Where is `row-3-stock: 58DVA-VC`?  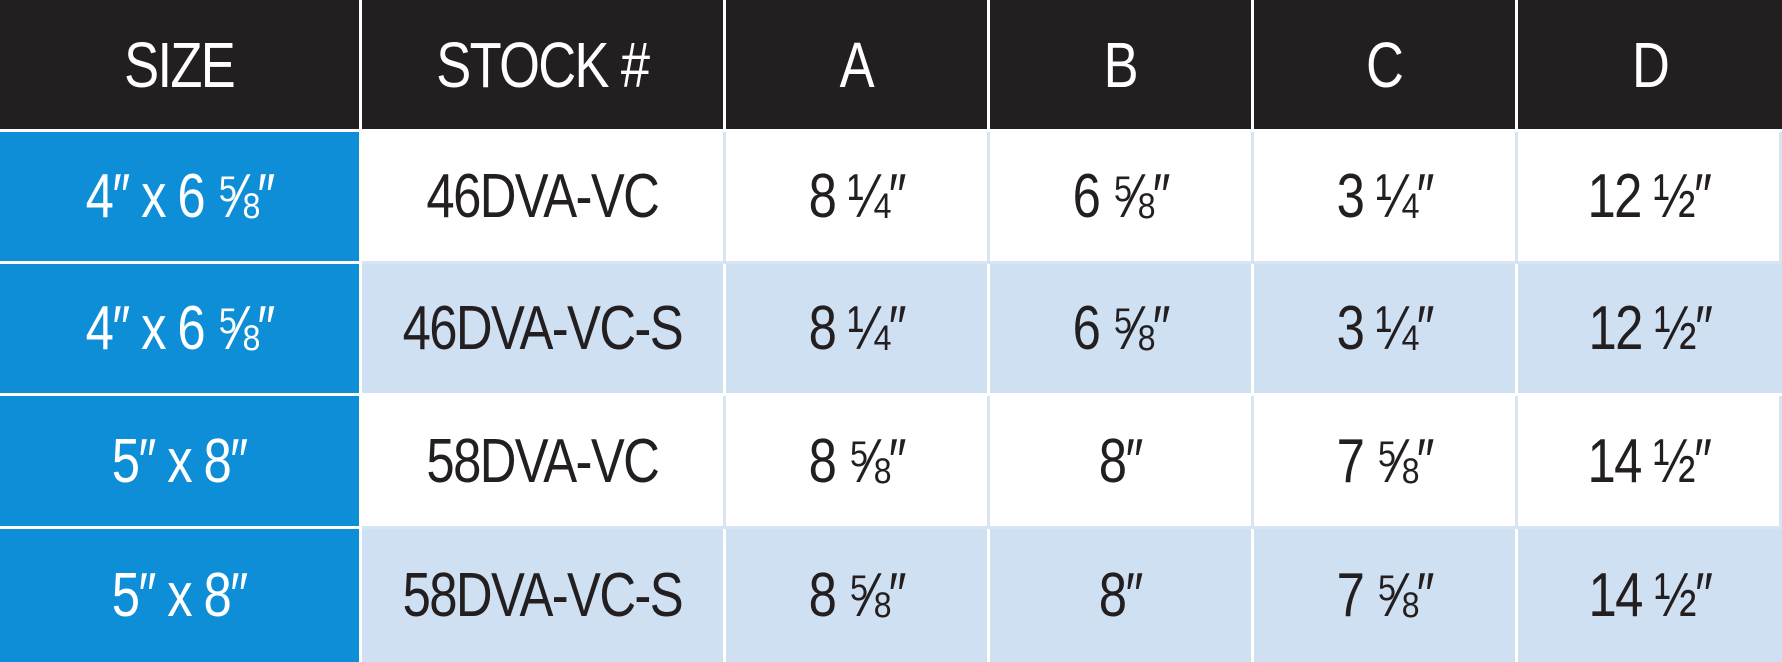 row-3-stock: 58DVA-VC is located at coordinates (544, 462).